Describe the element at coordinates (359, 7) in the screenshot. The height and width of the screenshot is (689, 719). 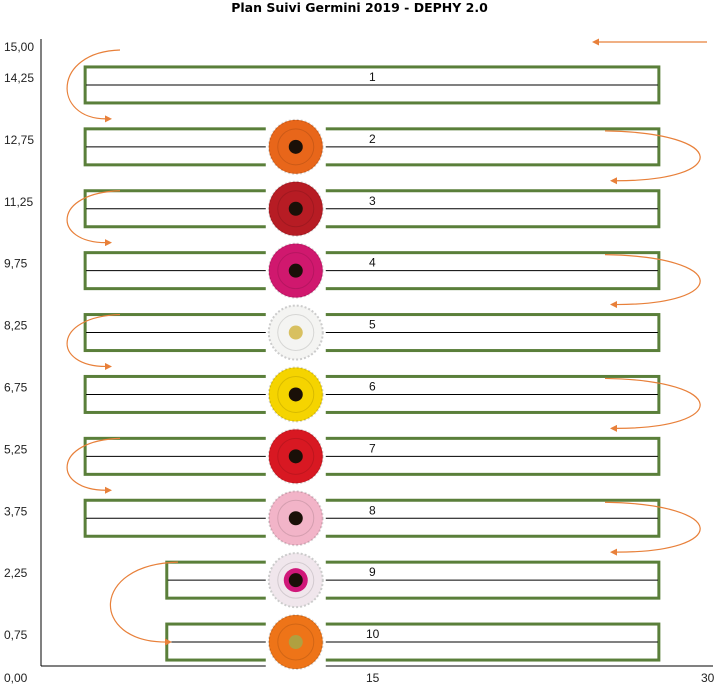
I see `chart-title: Plan Suivi Germini 2019 - DEPHY 2.0` at that location.